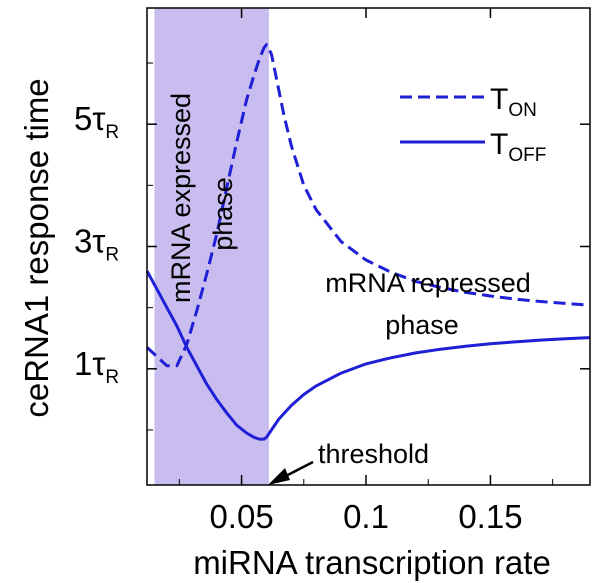 This screenshot has height=583, width=595. What do you see at coordinates (96, 366) in the screenshot?
I see `y-tick-label-0: 1τR` at bounding box center [96, 366].